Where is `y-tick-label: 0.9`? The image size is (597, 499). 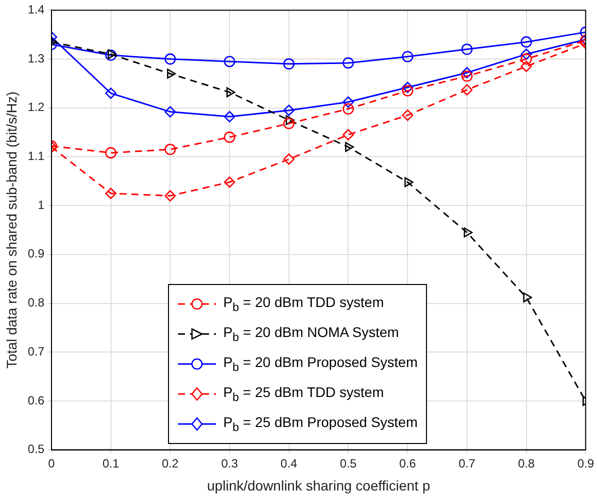 y-tick-label: 0.9 is located at coordinates (36, 253).